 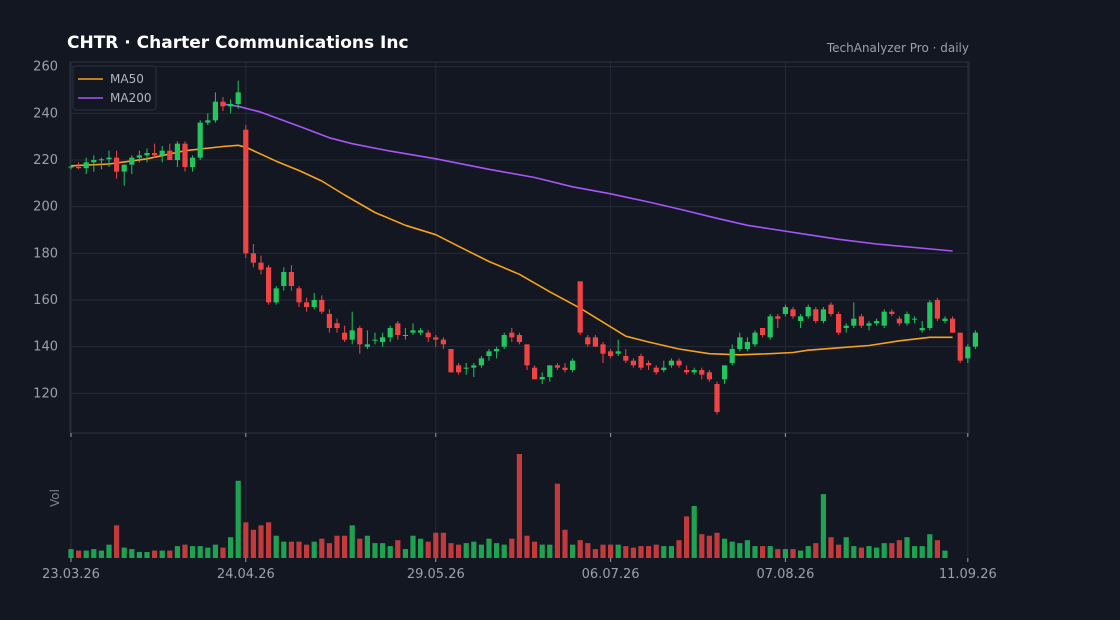 What do you see at coordinates (246, 574) in the screenshot?
I see `x-tick-label: 24.04.26` at bounding box center [246, 574].